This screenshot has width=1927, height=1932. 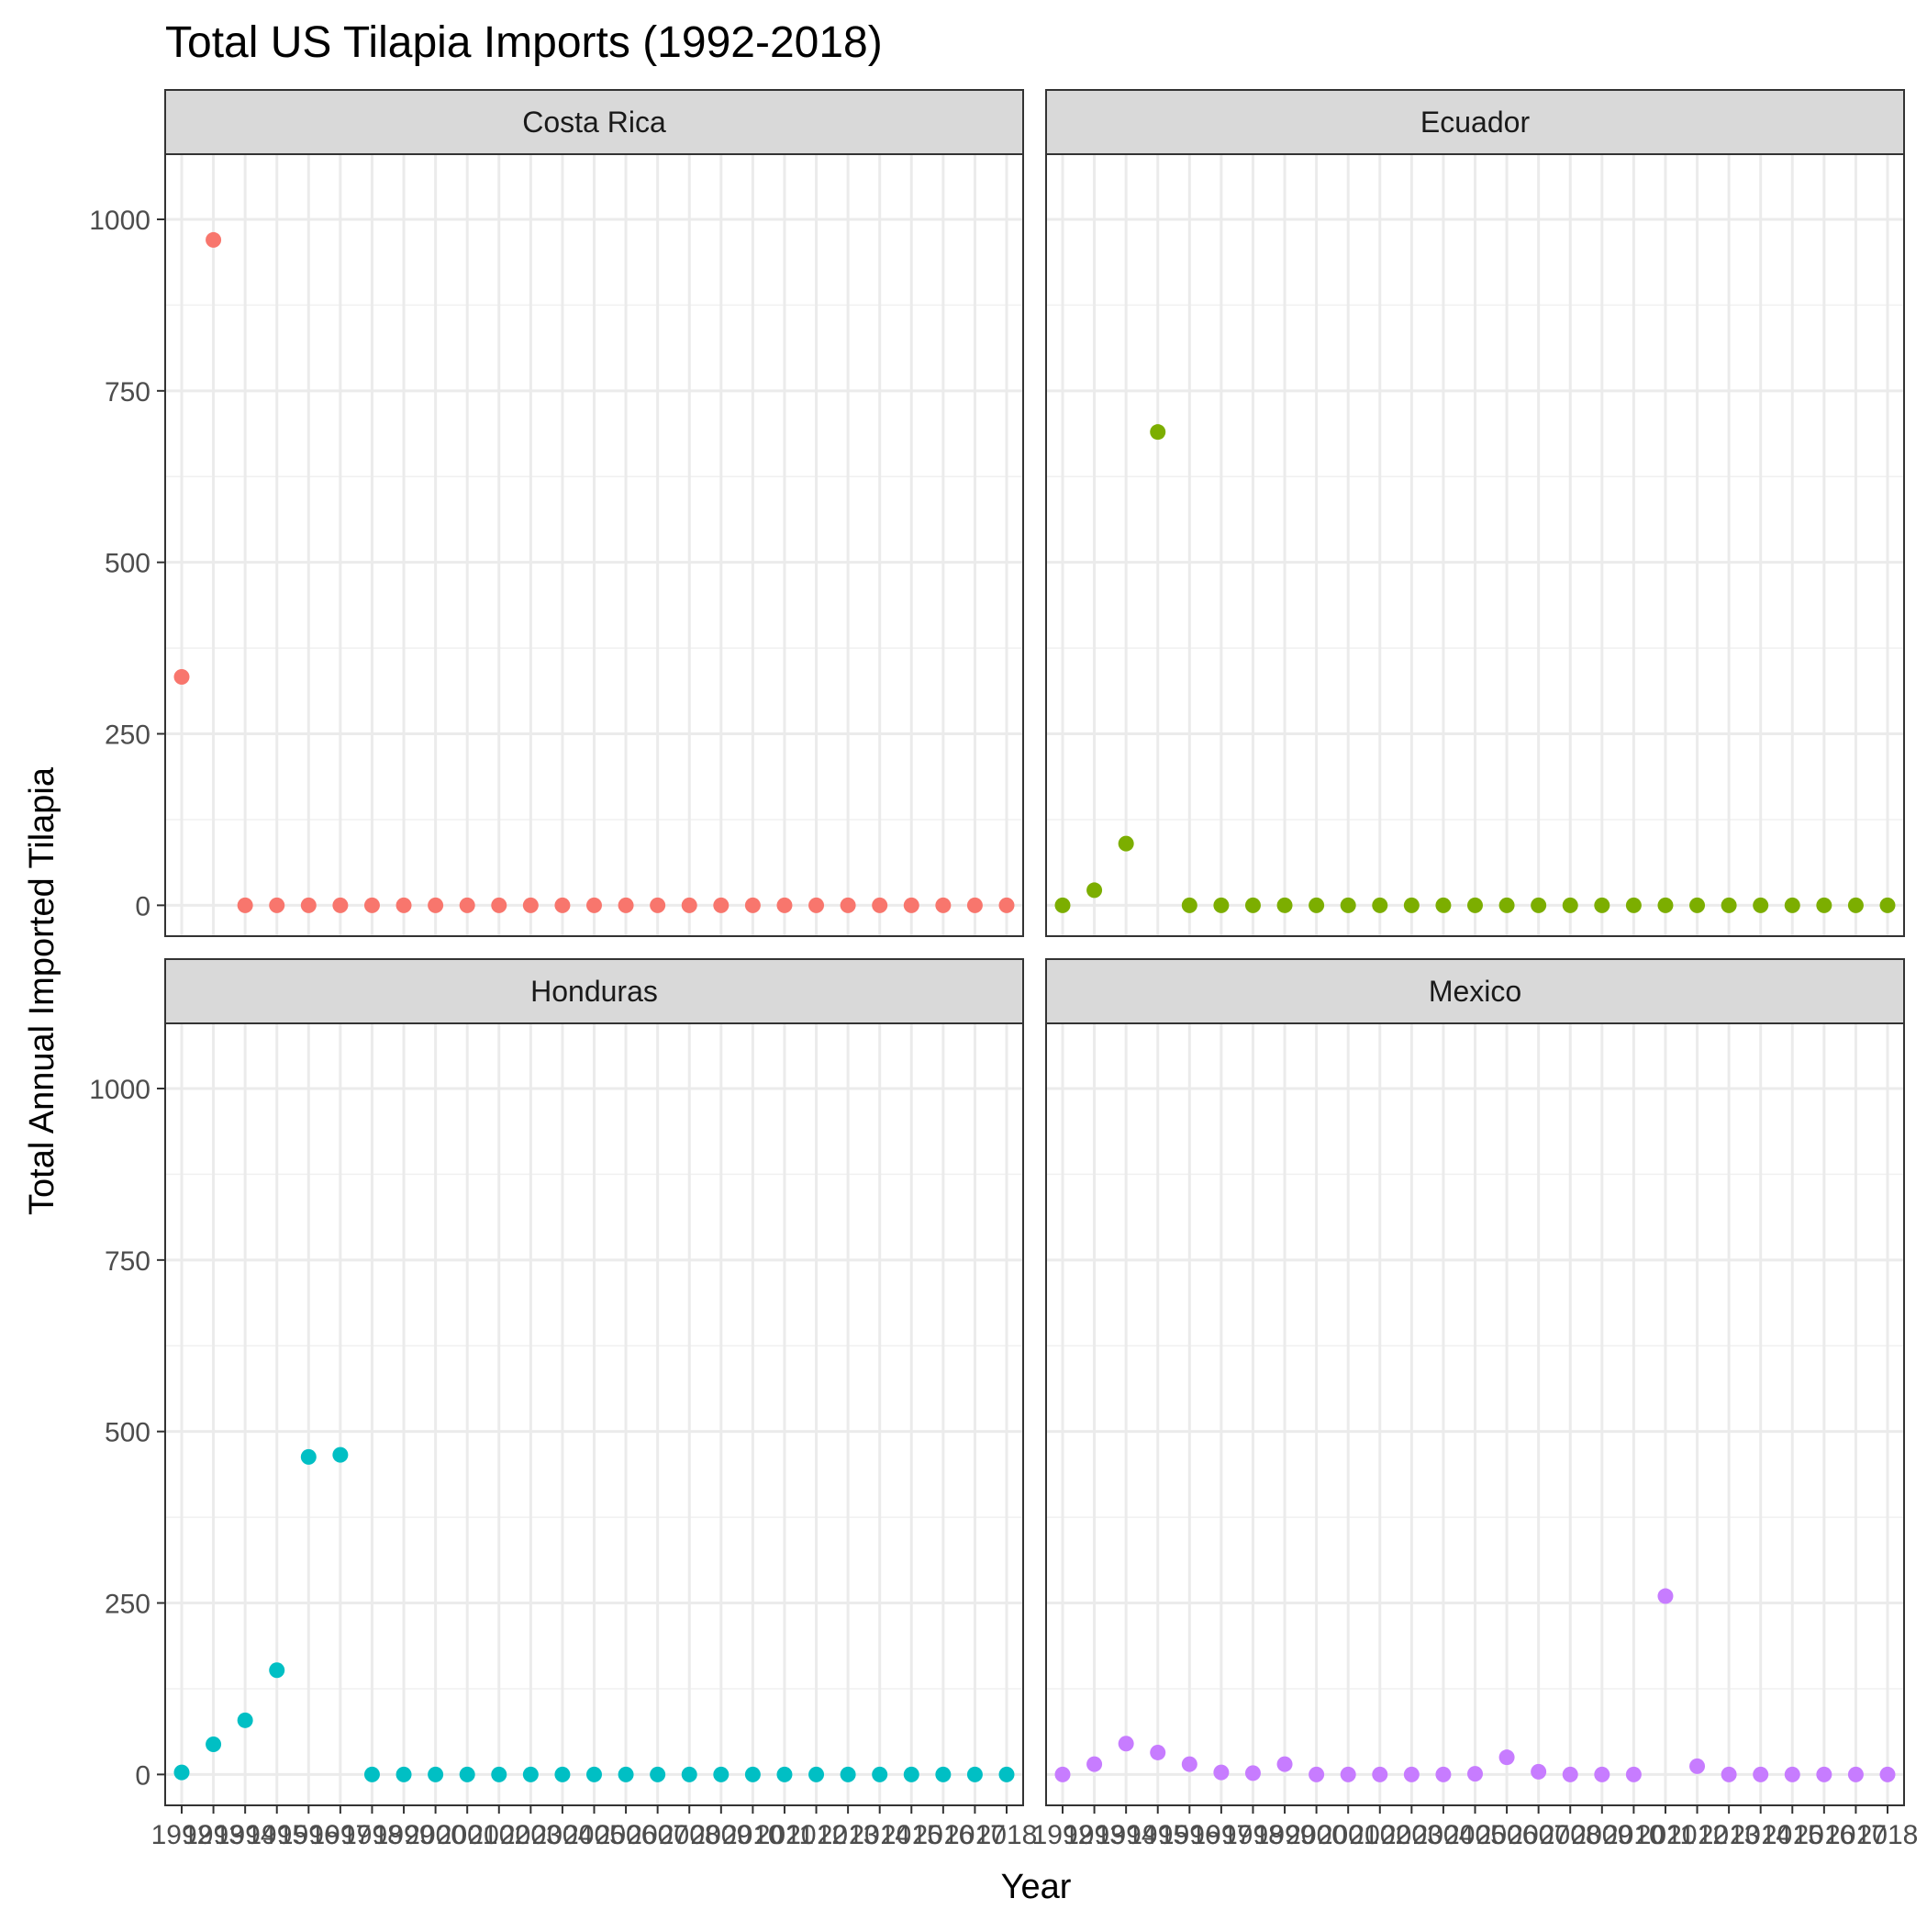 I want to click on x-tick-label: 2004, so click(x=1444, y=1835).